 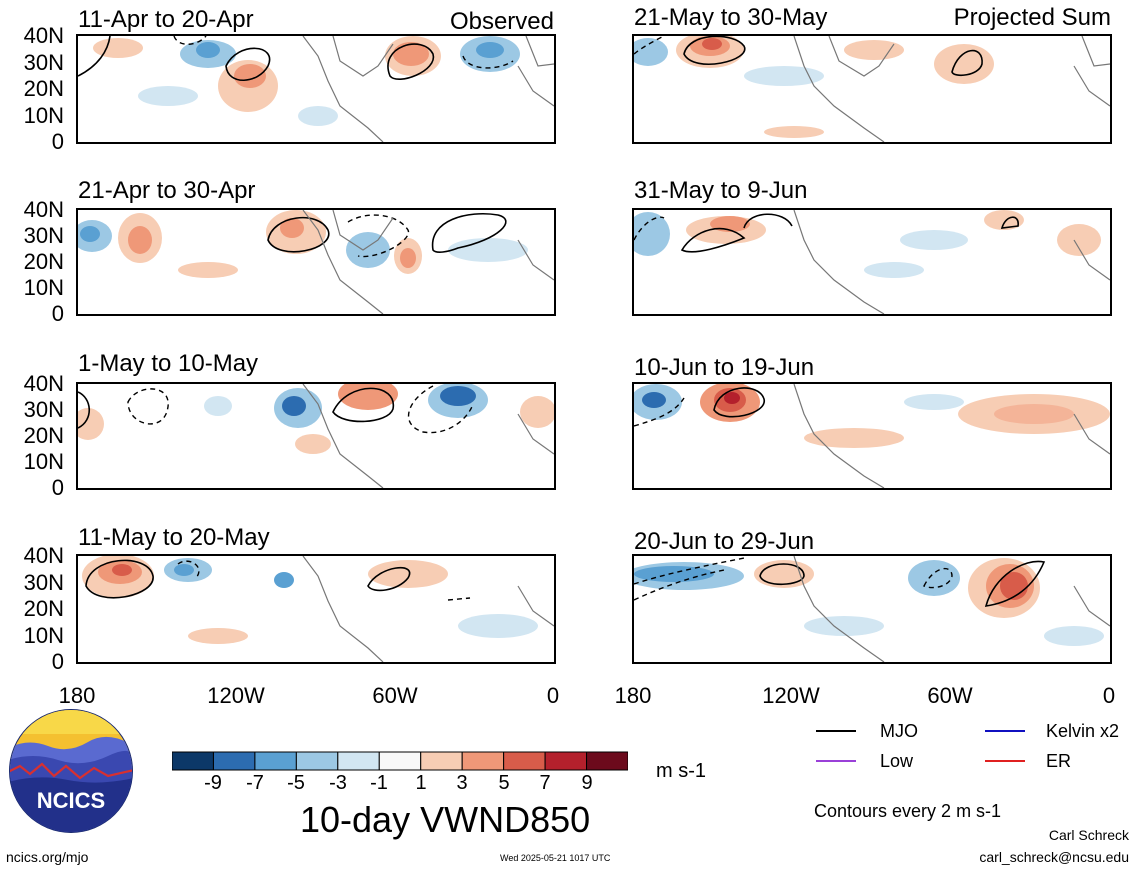 I want to click on legend-label-mjo: MJO, so click(x=899, y=731).